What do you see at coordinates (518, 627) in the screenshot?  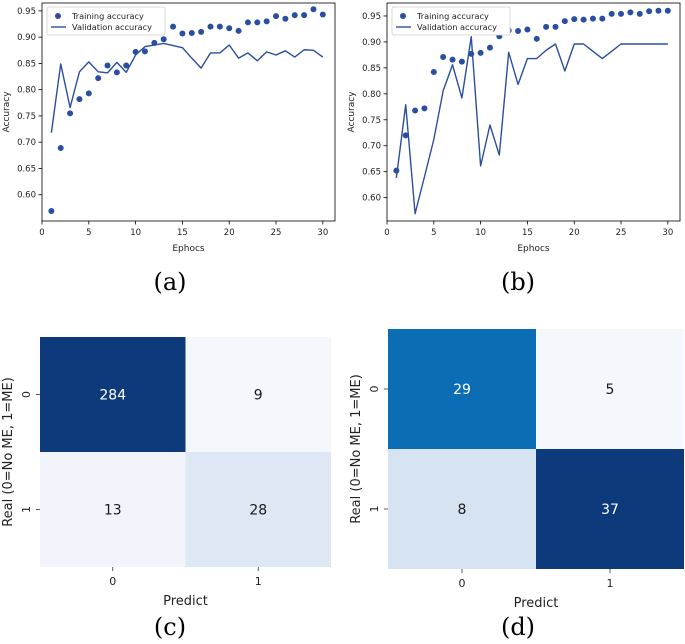 I see `caption-d: (d)` at bounding box center [518, 627].